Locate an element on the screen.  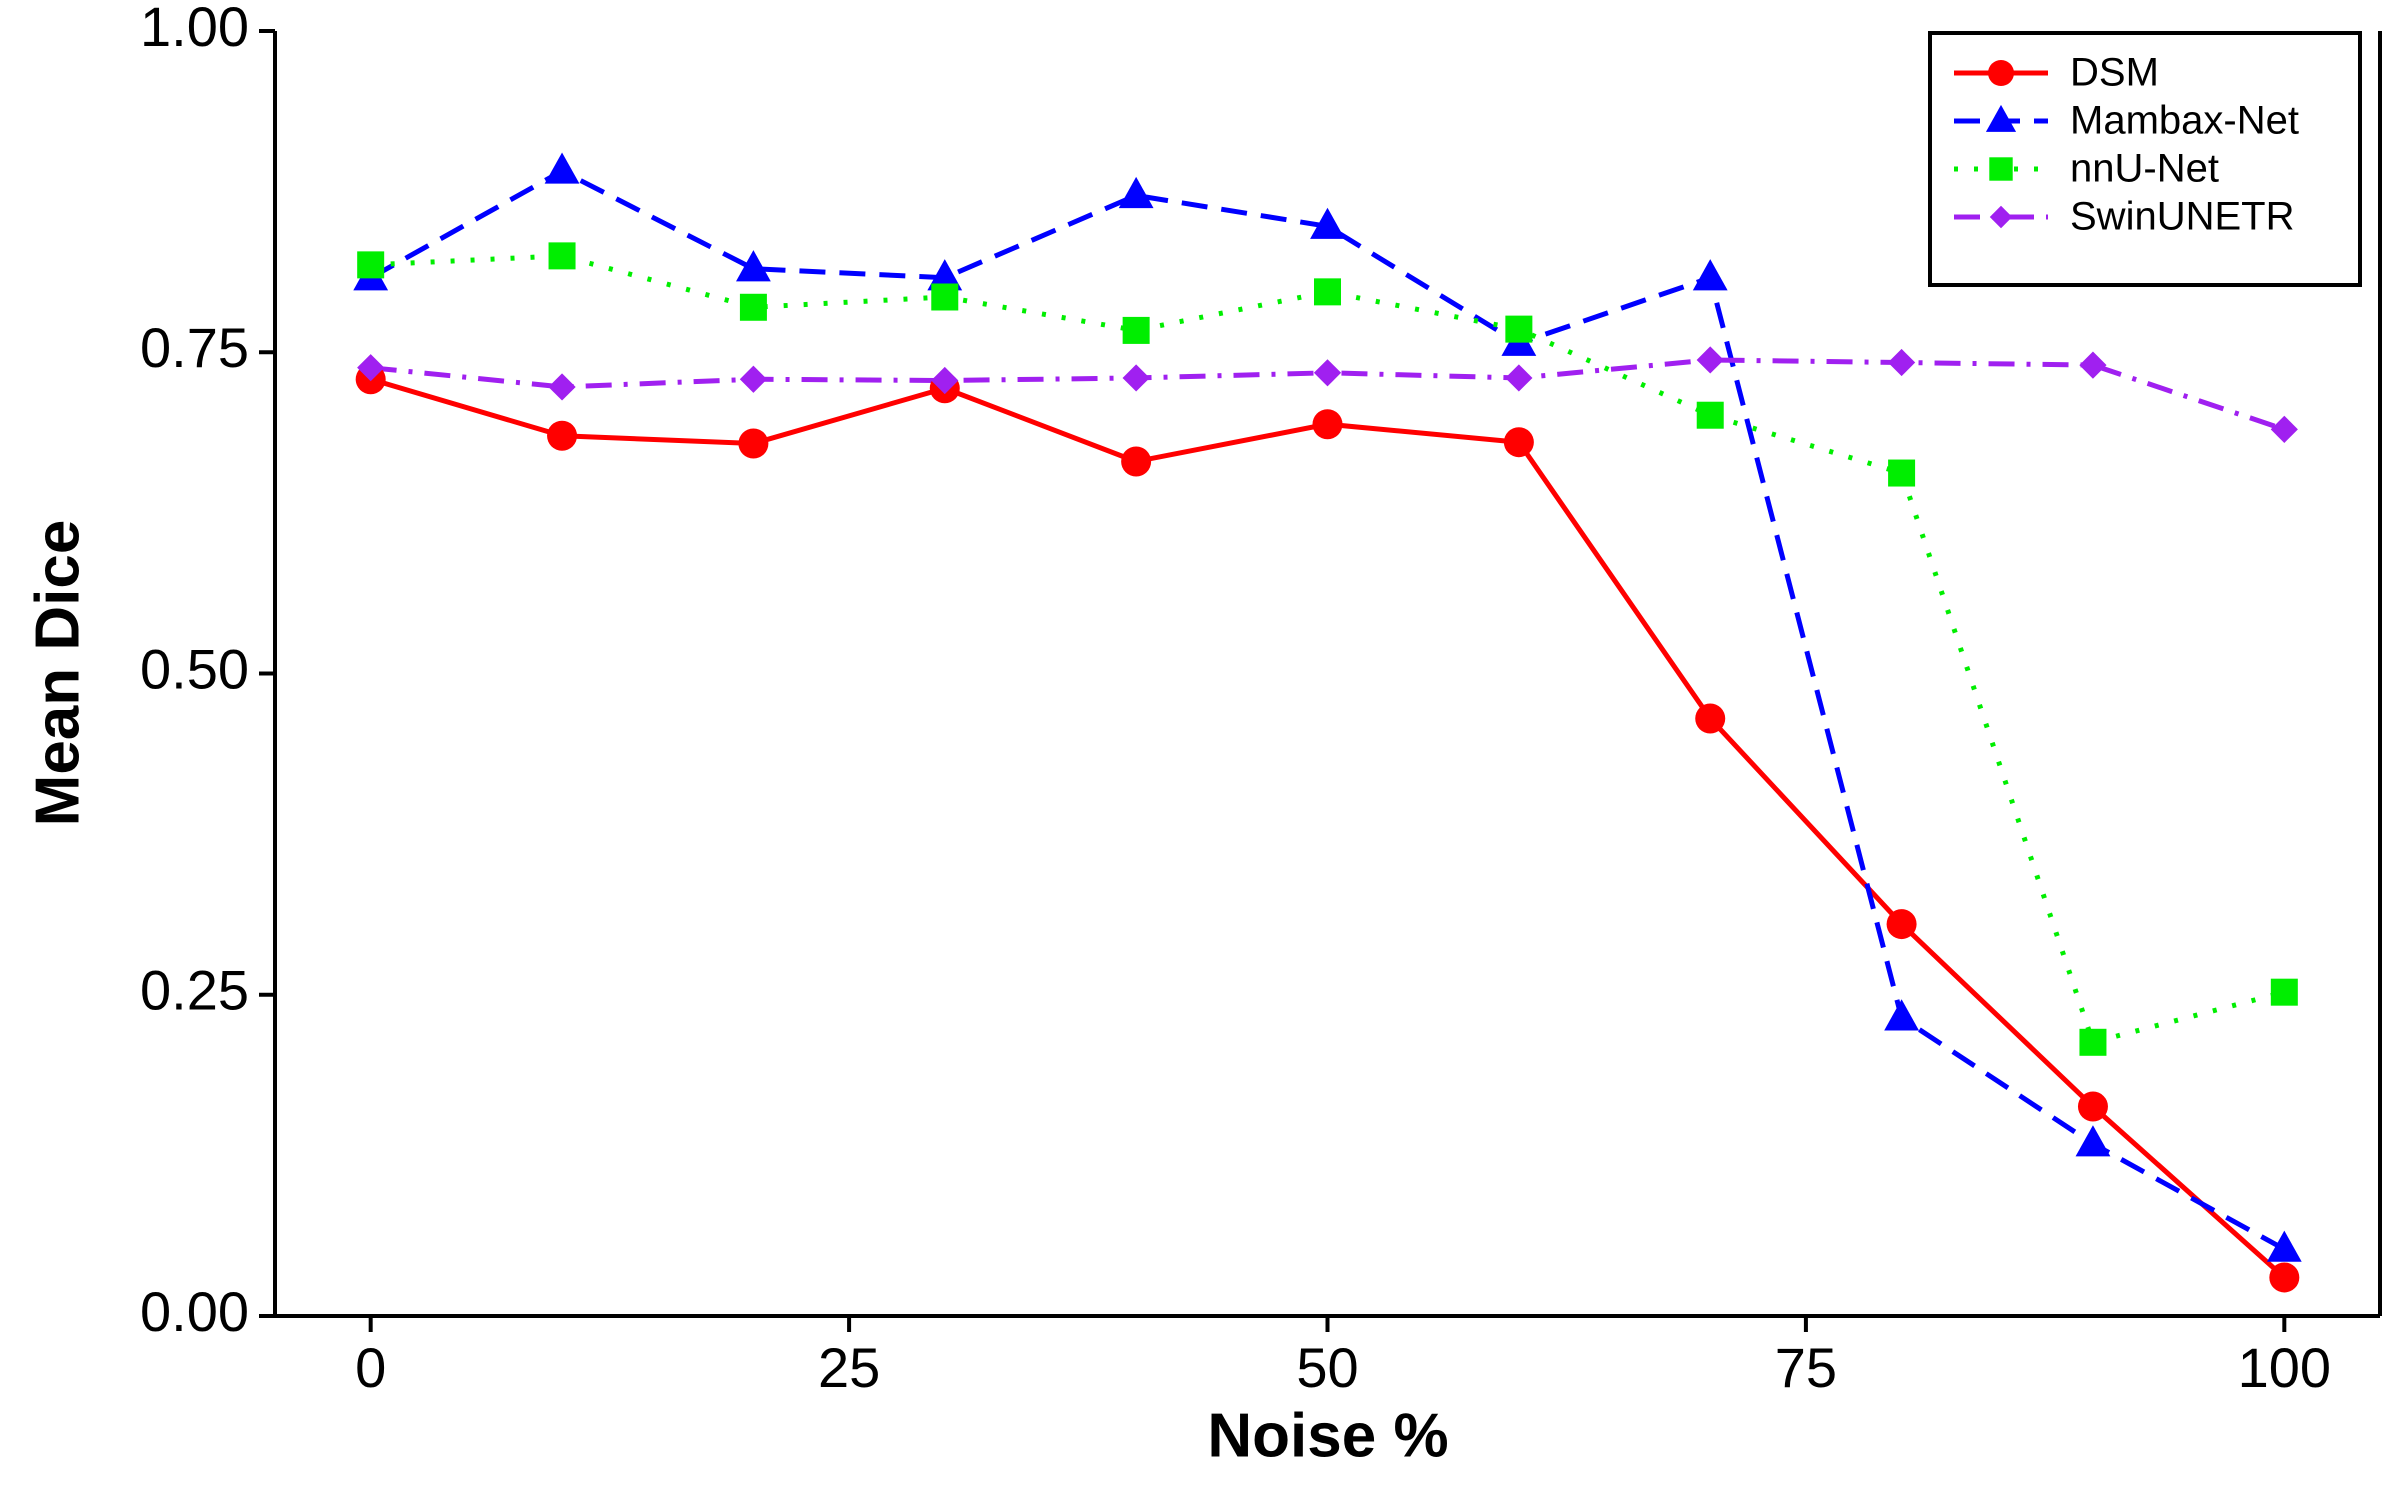
y-tick-label: 0.75 is located at coordinates (194, 347).